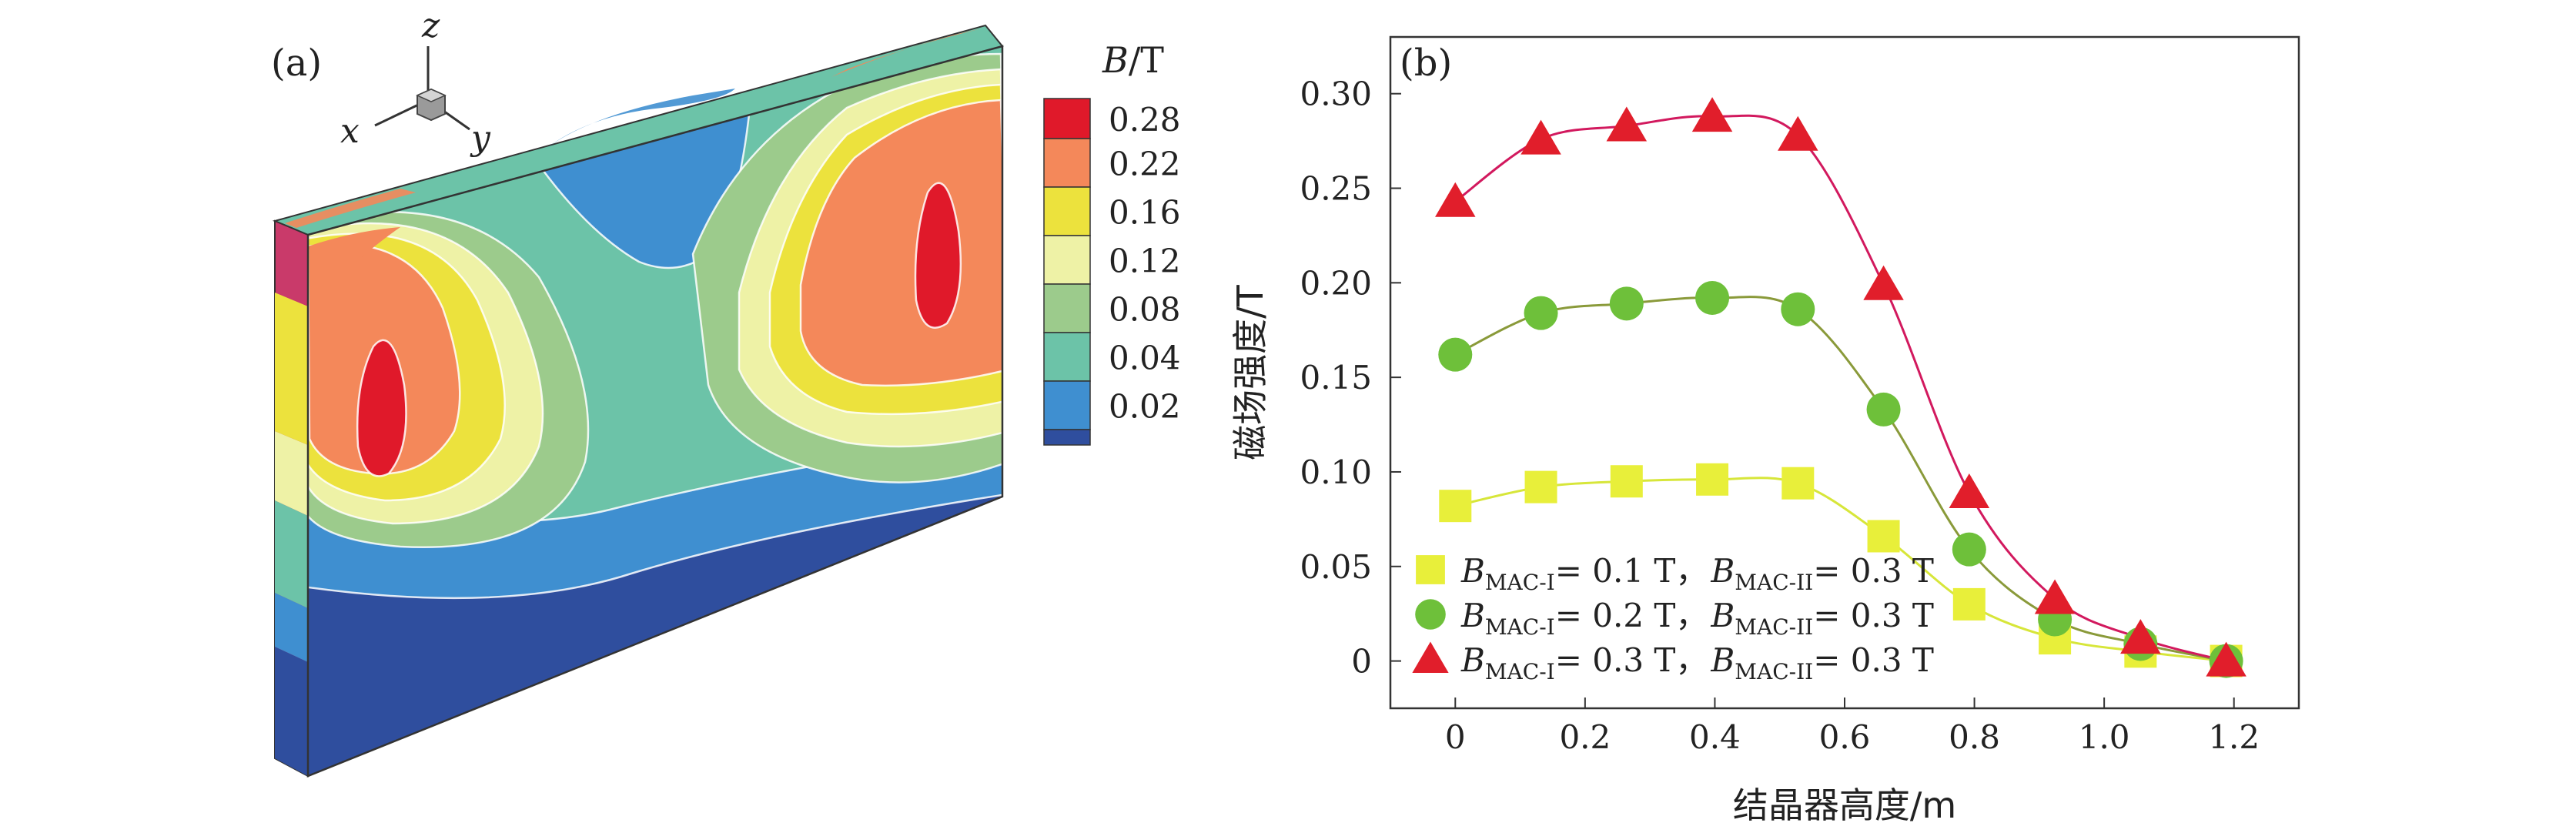 Image resolution: width=2576 pixels, height=833 pixels. Describe the element at coordinates (1145, 120) in the screenshot. I see `colorbar-label-0: 0.28` at that location.